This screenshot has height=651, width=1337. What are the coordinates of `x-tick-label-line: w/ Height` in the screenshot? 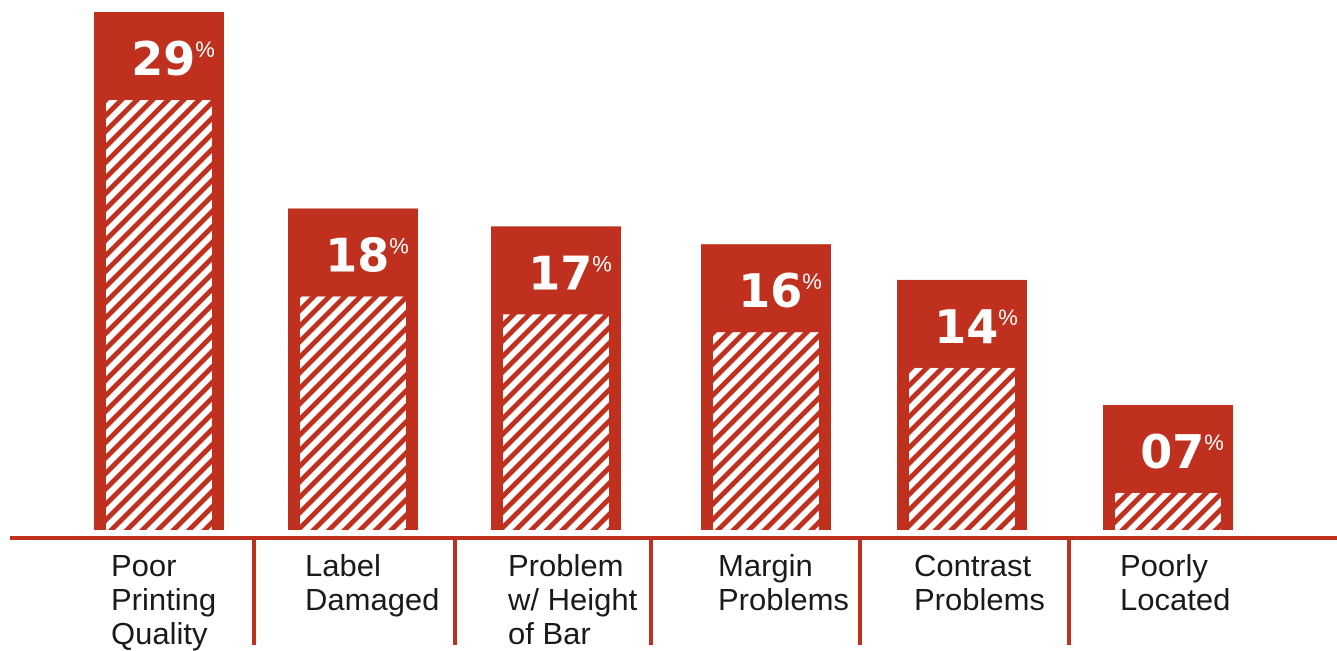 It's located at (572, 599).